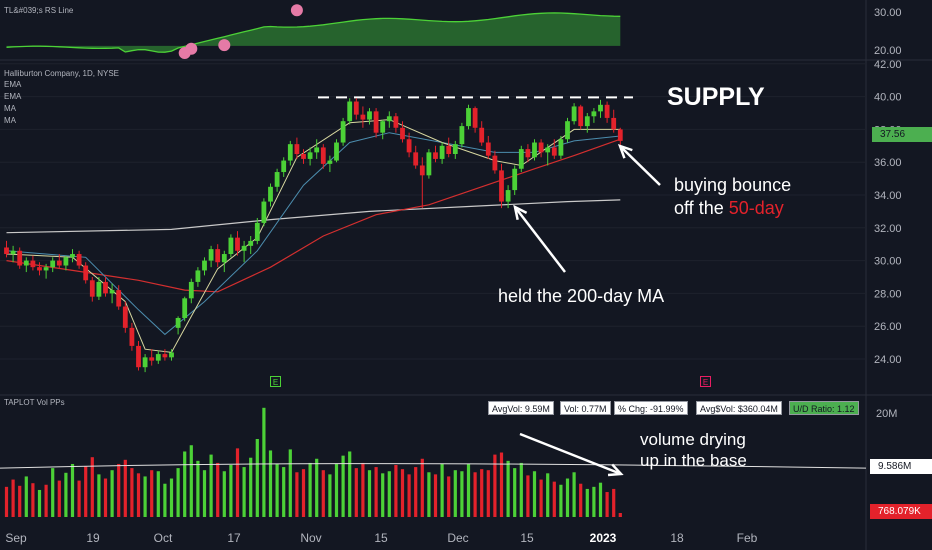  Describe the element at coordinates (520, 212) in the screenshot. I see `held-arrow-head` at that location.